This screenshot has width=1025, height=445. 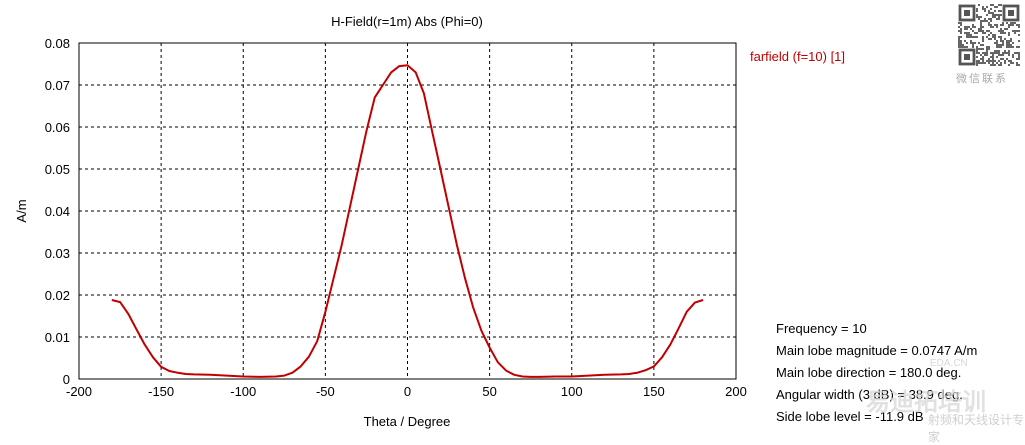 I want to click on watermark-site: EDA.CN, so click(x=949, y=363).